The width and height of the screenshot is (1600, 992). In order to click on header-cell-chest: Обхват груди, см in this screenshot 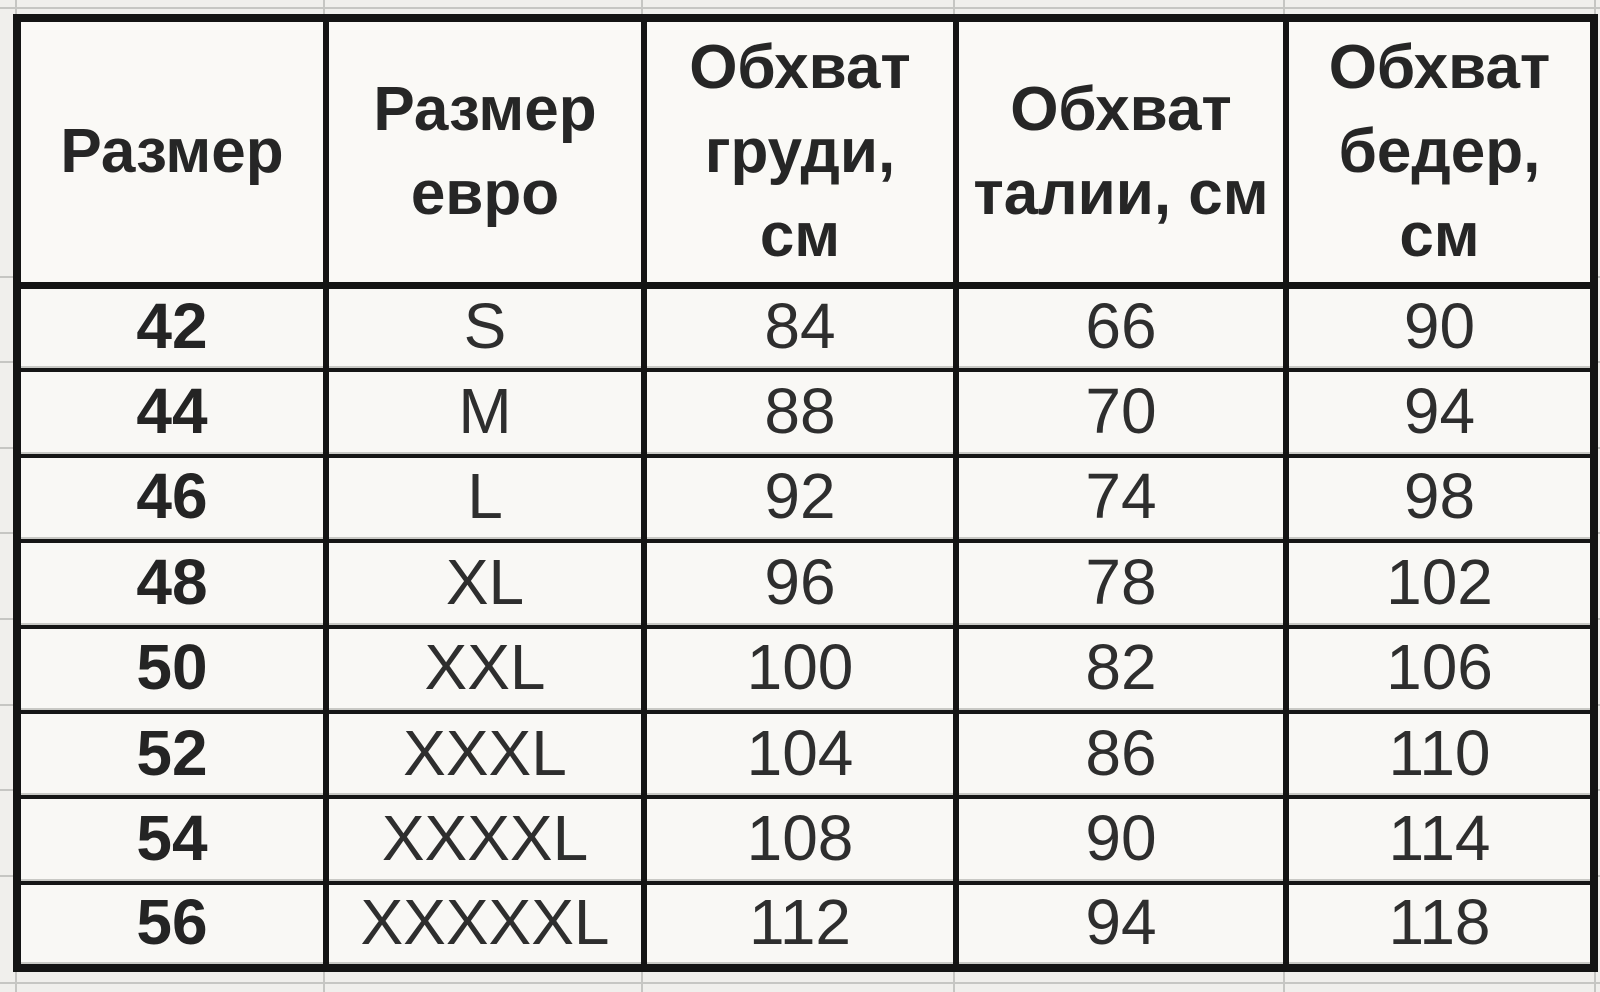, I will do `click(800, 153)`.